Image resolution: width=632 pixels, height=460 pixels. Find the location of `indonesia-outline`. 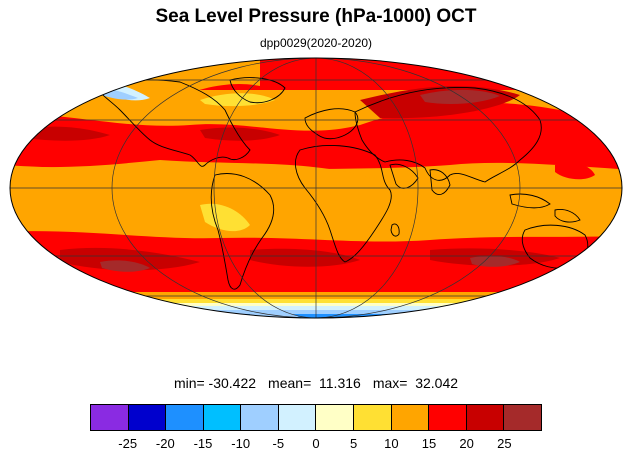

indonesia-outline is located at coordinates (530, 201).